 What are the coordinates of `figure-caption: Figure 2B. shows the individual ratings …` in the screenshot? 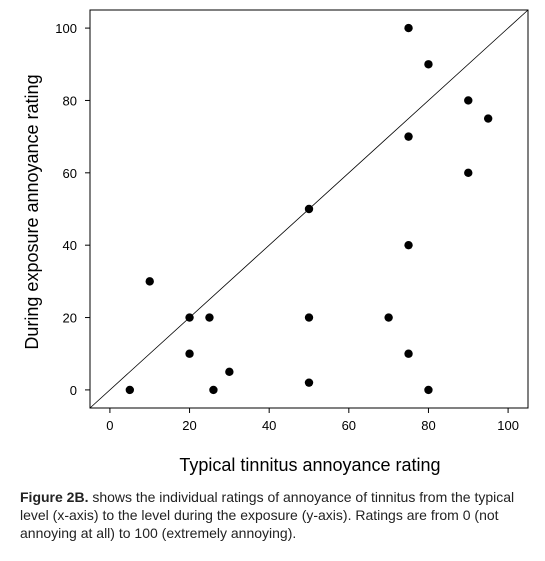 It's located at (277, 515).